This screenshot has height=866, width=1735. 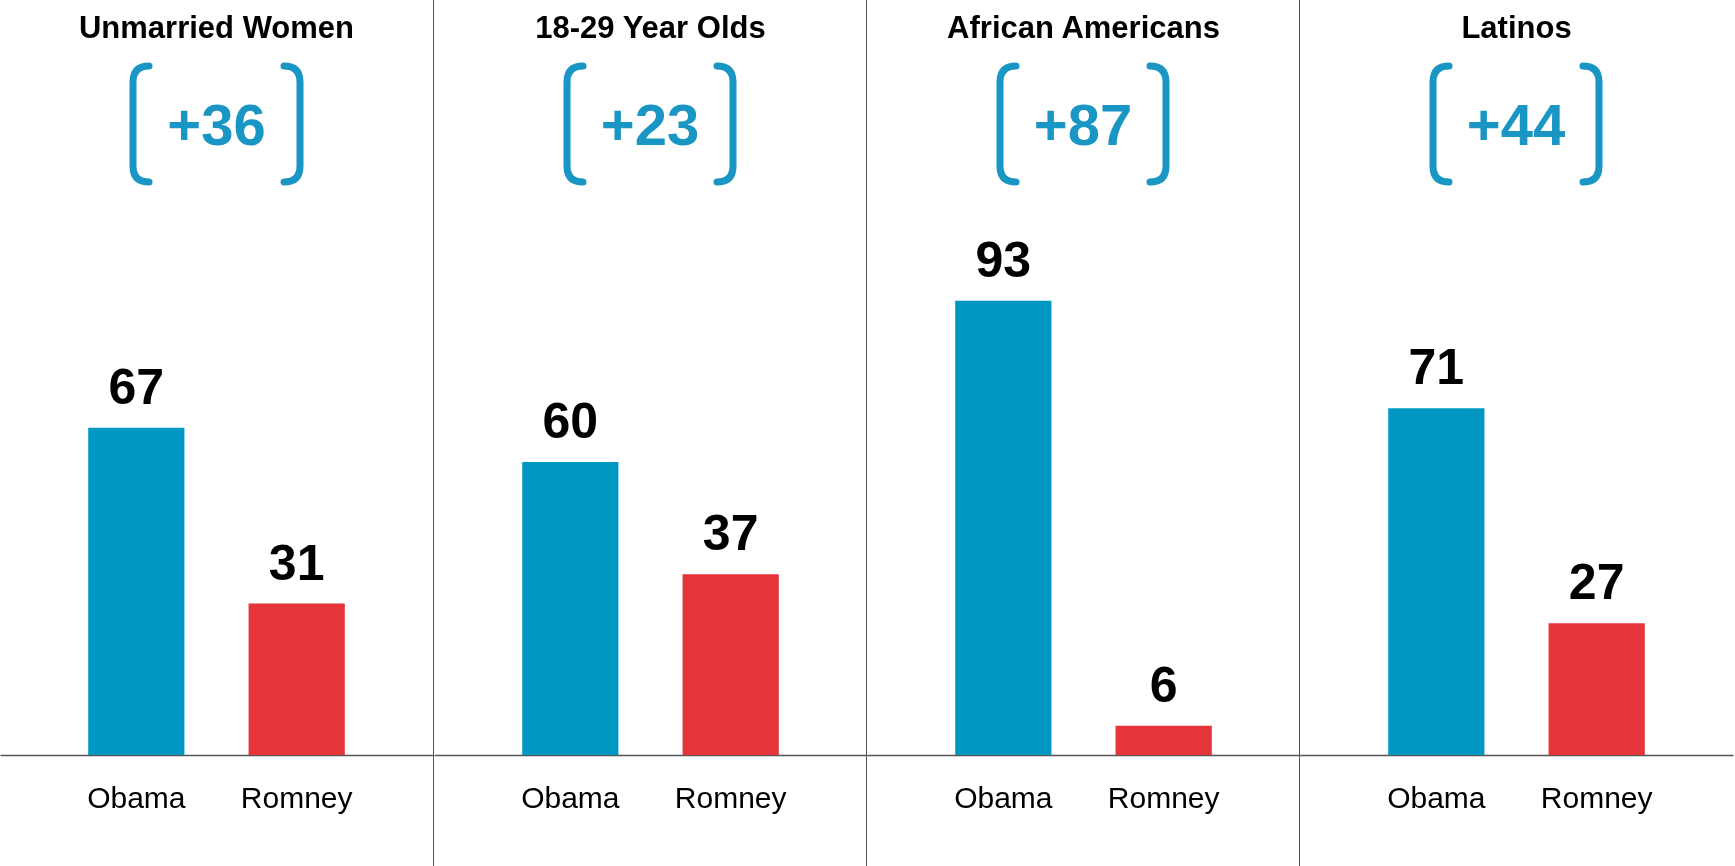 I want to click on chart-title: Unmarried Women, so click(x=216, y=27).